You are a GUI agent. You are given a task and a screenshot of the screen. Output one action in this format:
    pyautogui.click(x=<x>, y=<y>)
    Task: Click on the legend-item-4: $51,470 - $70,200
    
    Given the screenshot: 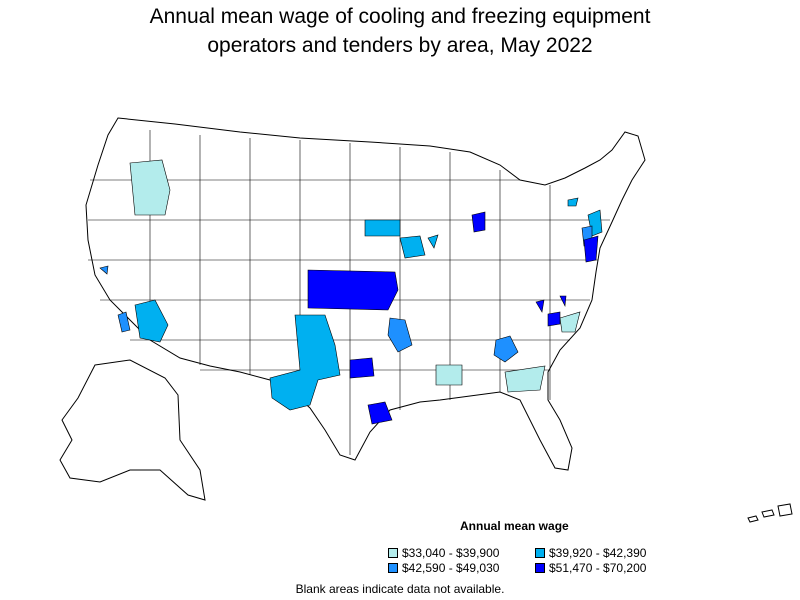 What is the action you would take?
    pyautogui.click(x=590, y=568)
    